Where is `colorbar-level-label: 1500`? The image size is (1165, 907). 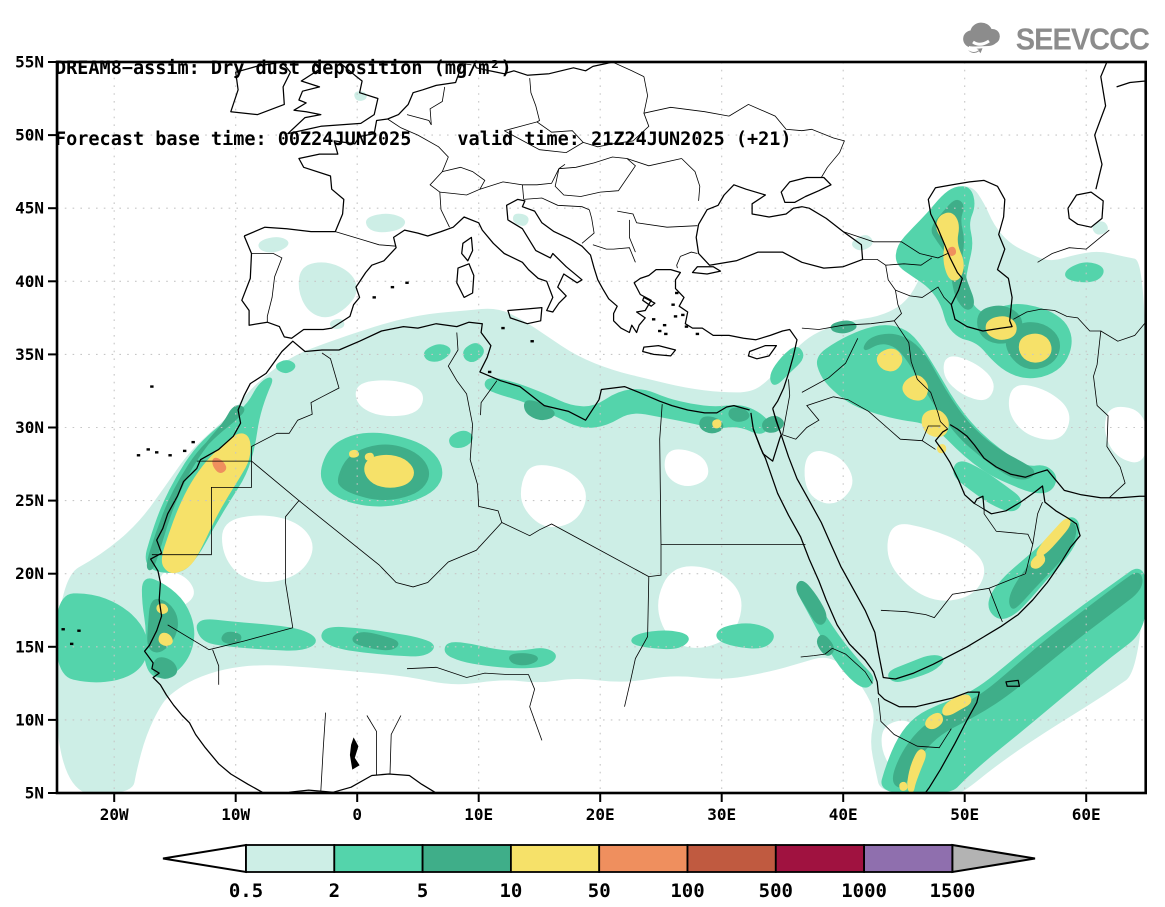
colorbar-level-label: 1500 is located at coordinates (953, 891).